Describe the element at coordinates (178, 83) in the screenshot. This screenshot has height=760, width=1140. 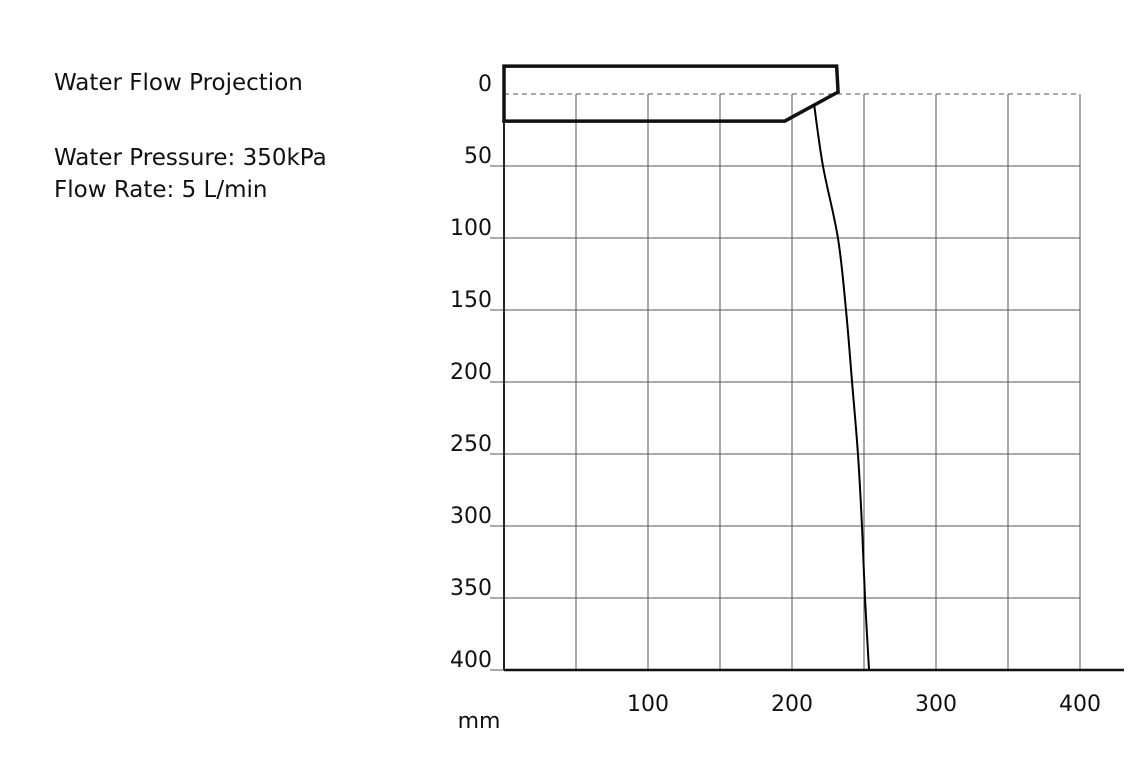
I see `chart-title: Water Flow Projection` at that location.